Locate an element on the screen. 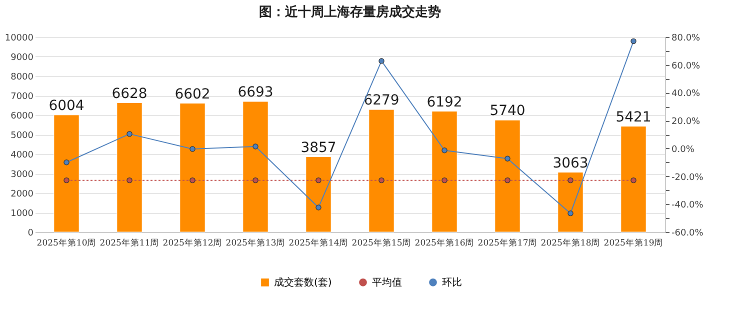 The width and height of the screenshot is (740, 312). y-tick-label: 10000 is located at coordinates (19, 39).